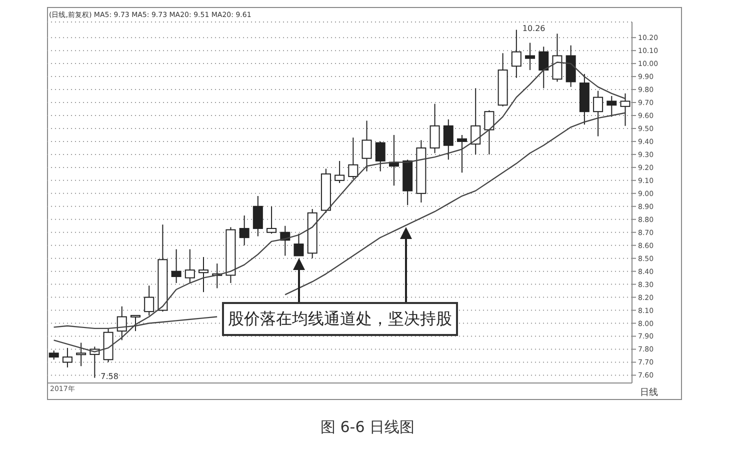 Image resolution: width=735 pixels, height=455 pixels. I want to click on annotation: 股价落在均线通道处，坚决持股, so click(340, 319).